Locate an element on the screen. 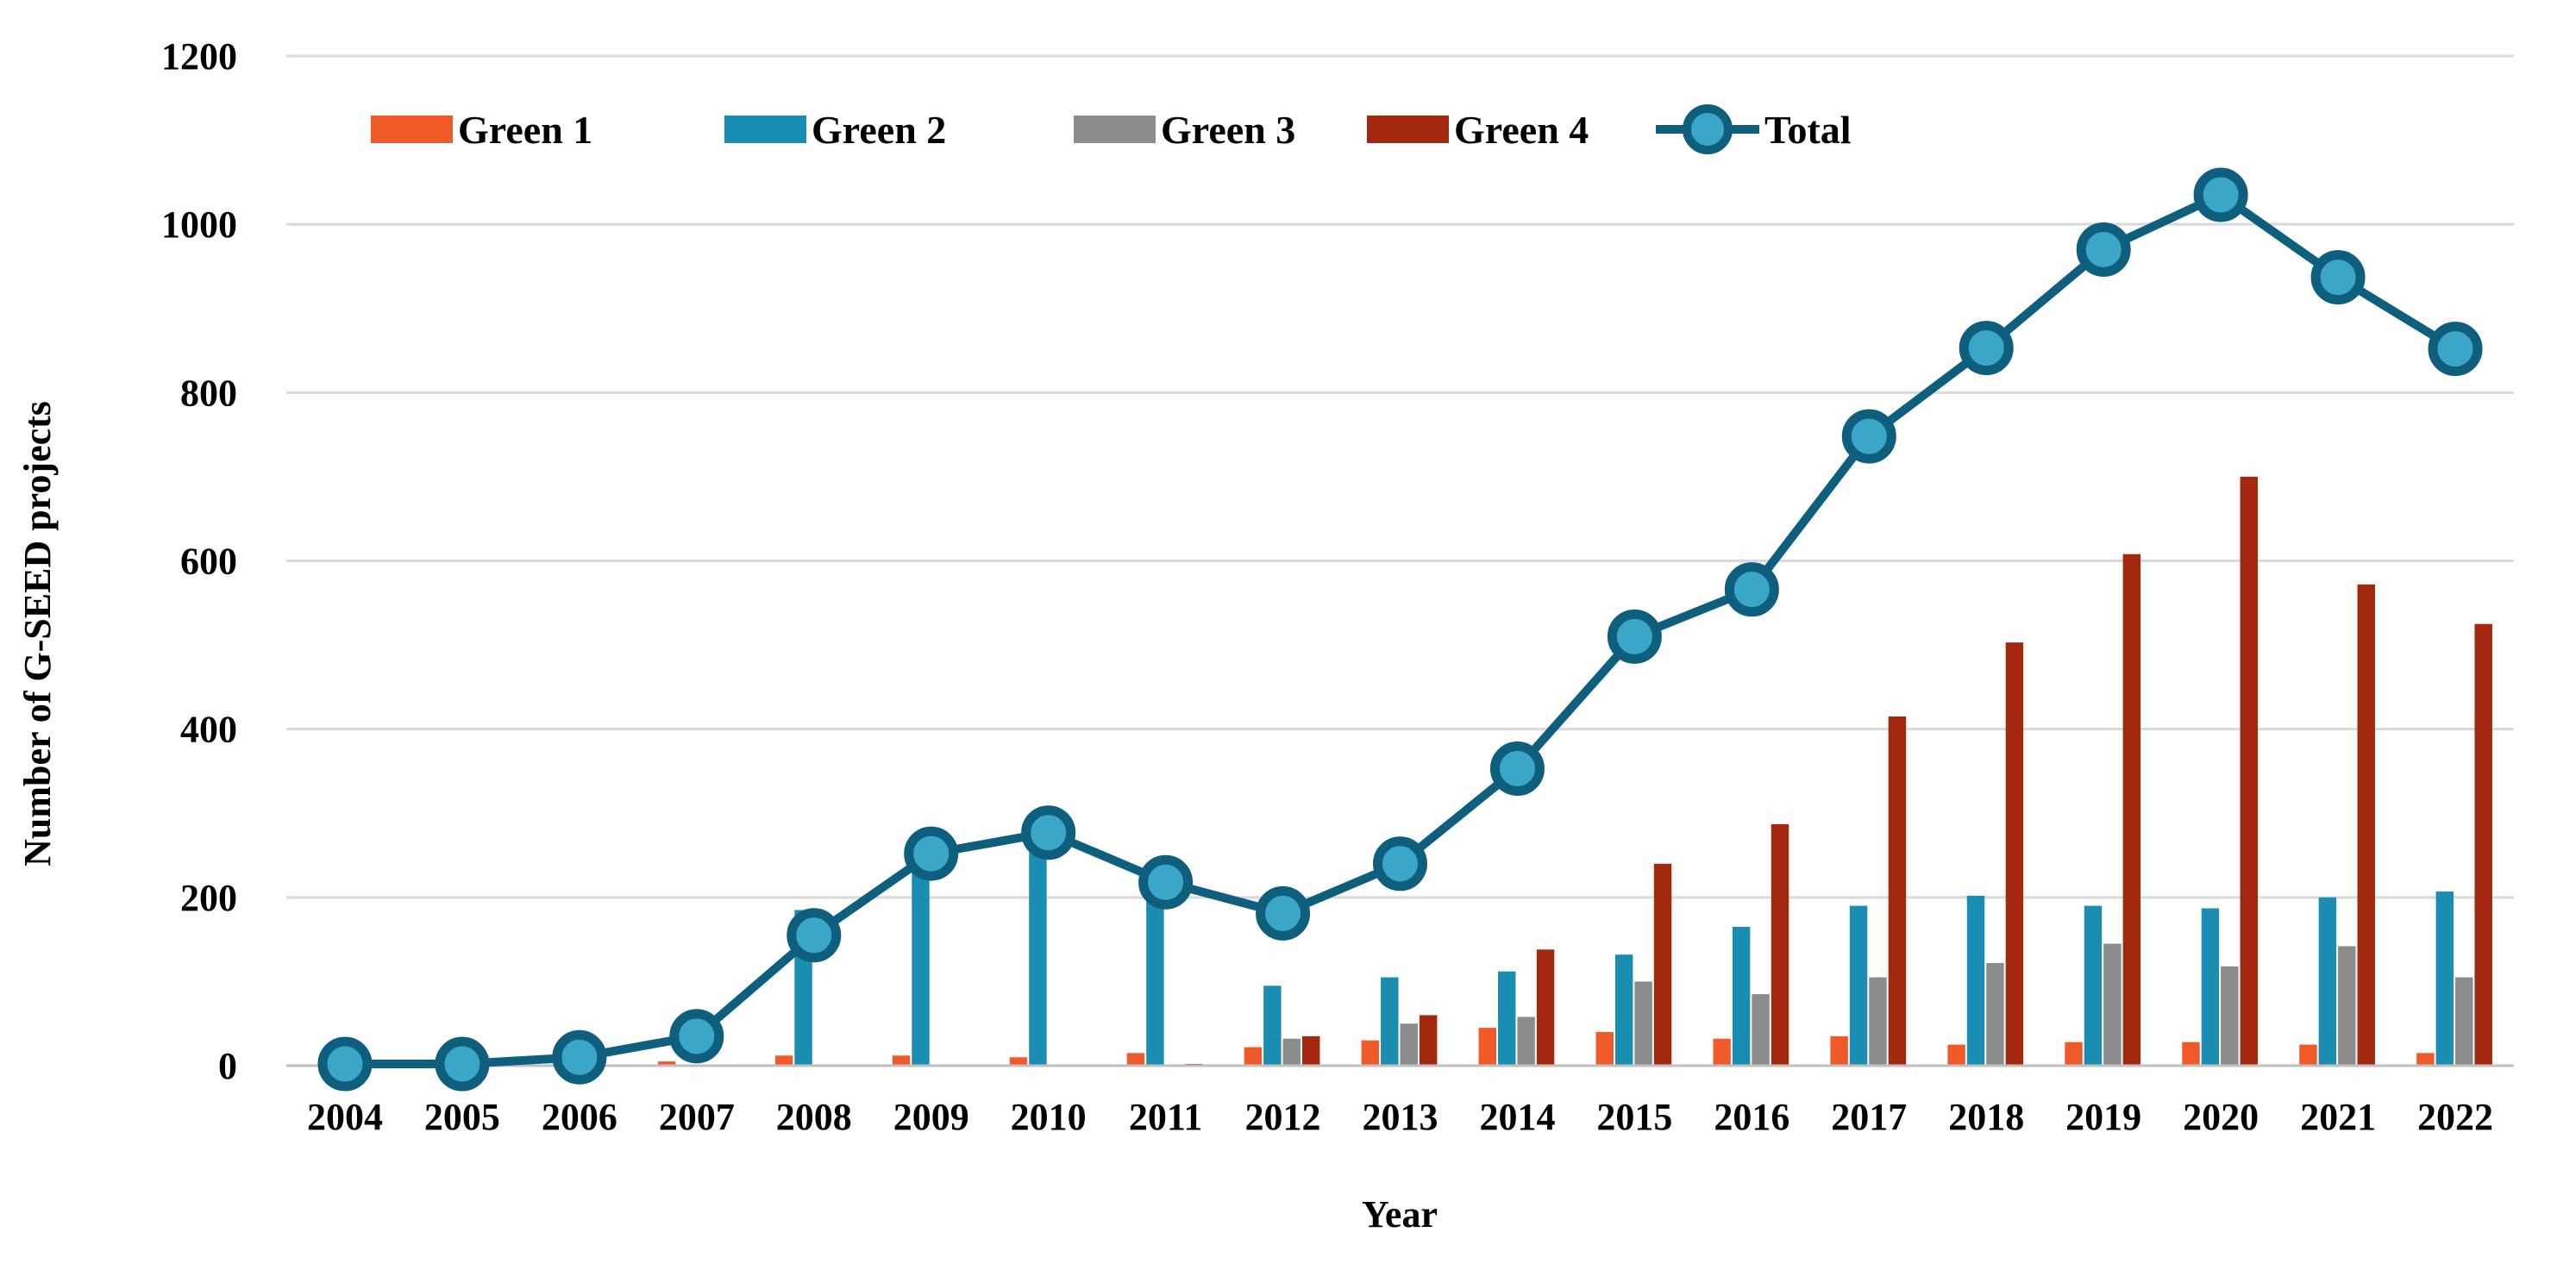 This screenshot has height=1270, width=2576. y-axis-ticks: 0 200 400 600 800 1000 1200 is located at coordinates (199, 561).